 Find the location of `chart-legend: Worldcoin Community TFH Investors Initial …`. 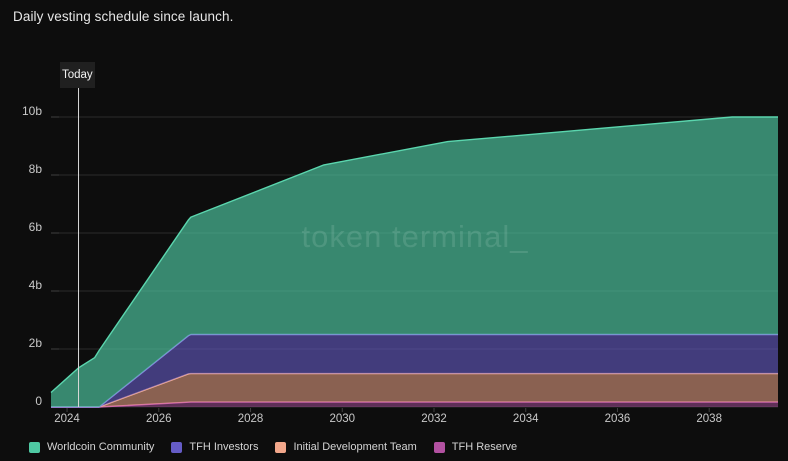

chart-legend: Worldcoin Community TFH Investors Initial … is located at coordinates (273, 447).